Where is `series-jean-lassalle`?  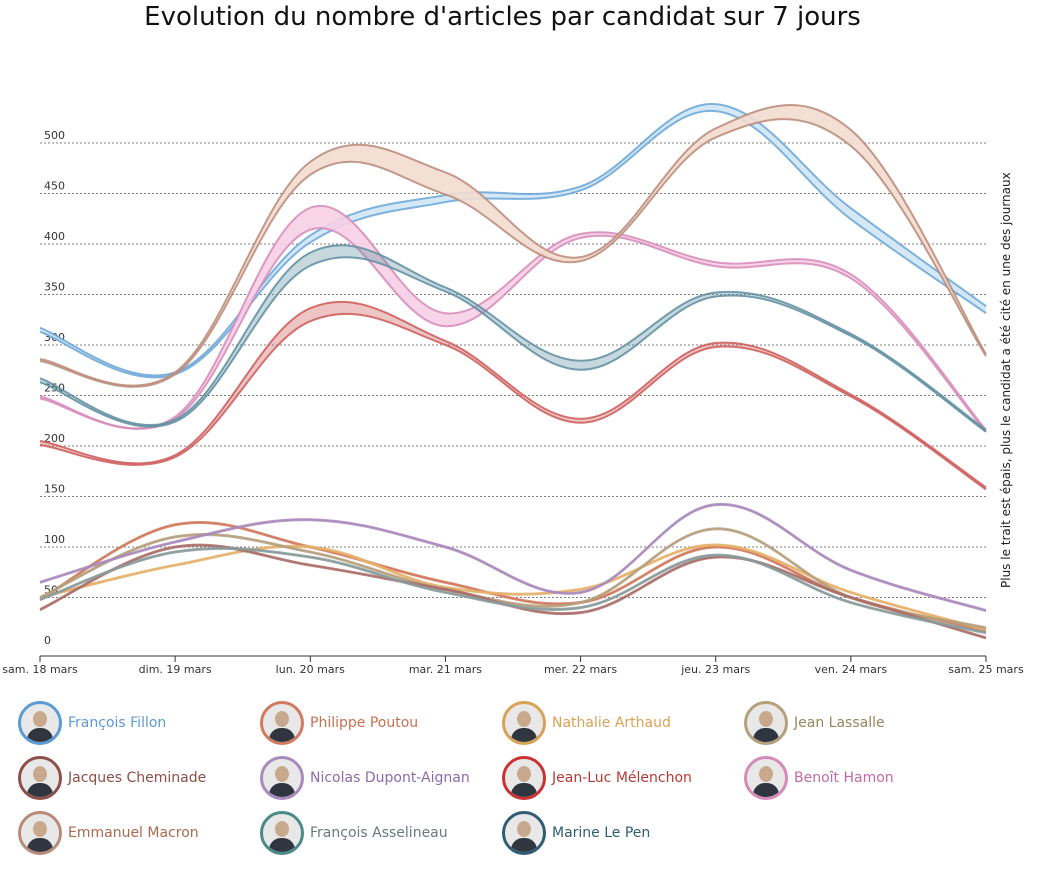
series-jean-lassalle is located at coordinates (513, 578).